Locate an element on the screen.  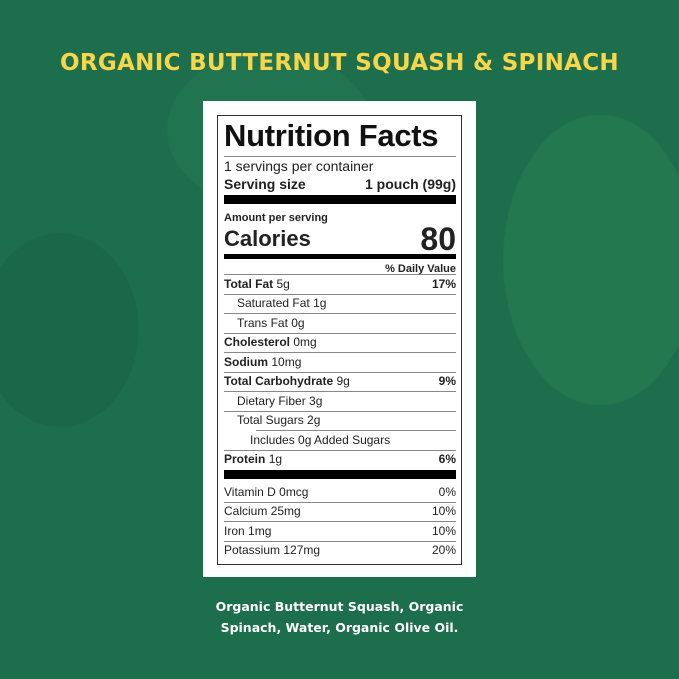
nutrient-name: Includes 0g Added Sugars is located at coordinates (320, 439).